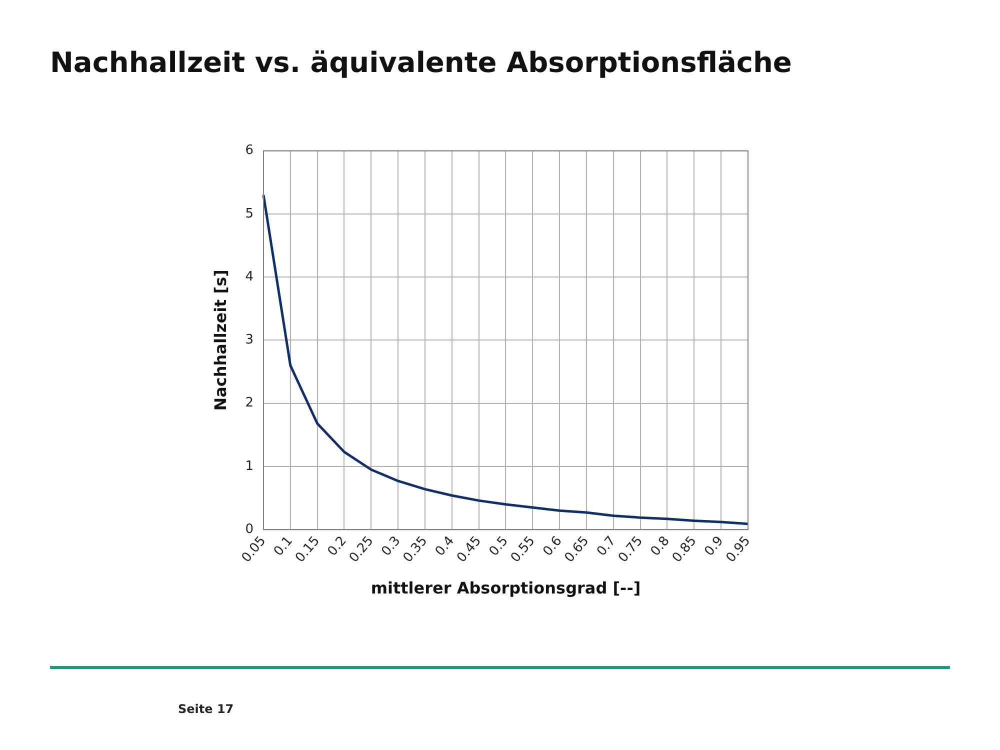  What do you see at coordinates (249, 466) in the screenshot?
I see `y-tick-label: 1` at bounding box center [249, 466].